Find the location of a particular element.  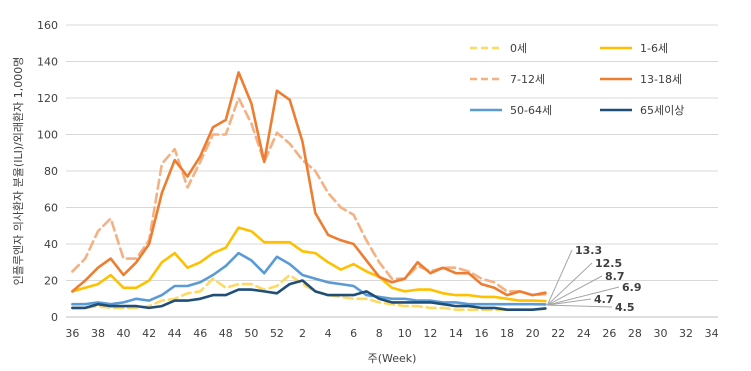

y-axis-title: 인플루엔자 의사환자 분율(ILI)/외래환자 1,000명 is located at coordinates (18, 171).